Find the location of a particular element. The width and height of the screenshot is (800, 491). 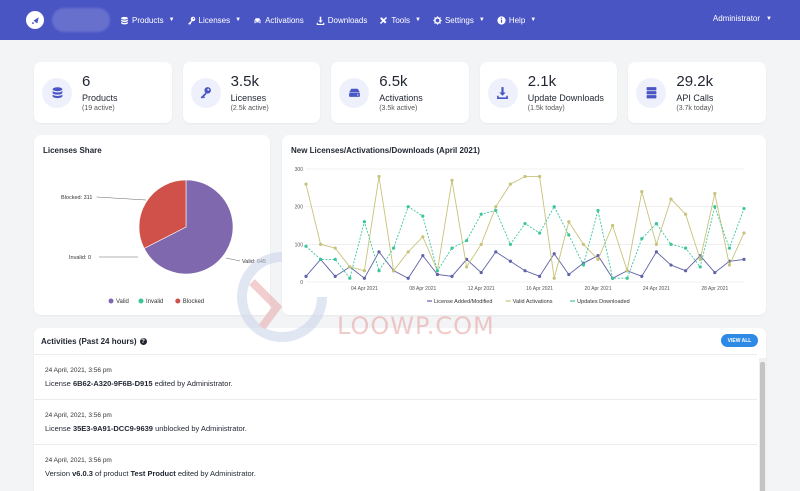

legend-label-series-2: Updates Downloaded is located at coordinates (603, 302).